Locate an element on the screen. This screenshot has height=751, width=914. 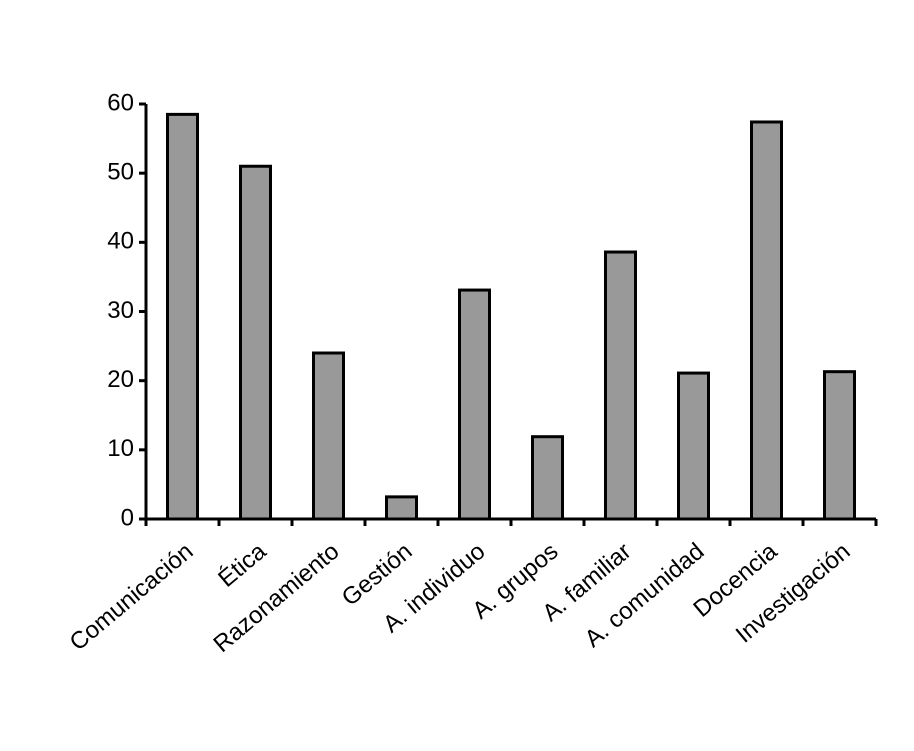
y-tick-label: 40 is located at coordinates (120, 241).